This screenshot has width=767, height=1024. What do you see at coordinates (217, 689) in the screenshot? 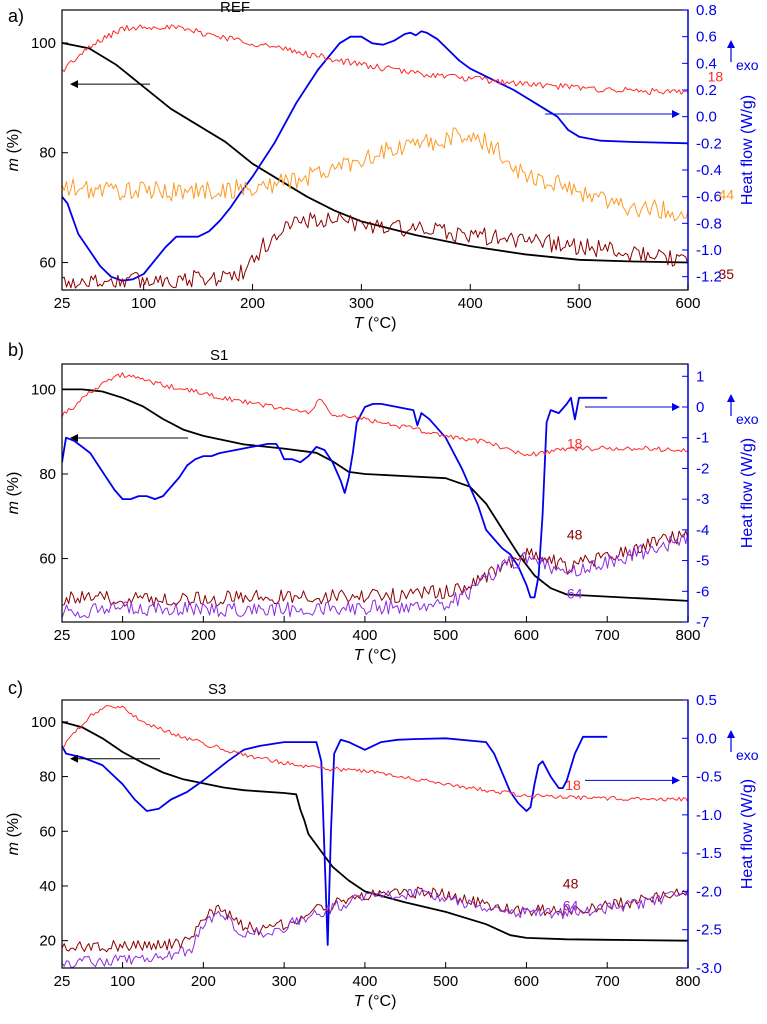
I see `panel-title: S3` at bounding box center [217, 689].